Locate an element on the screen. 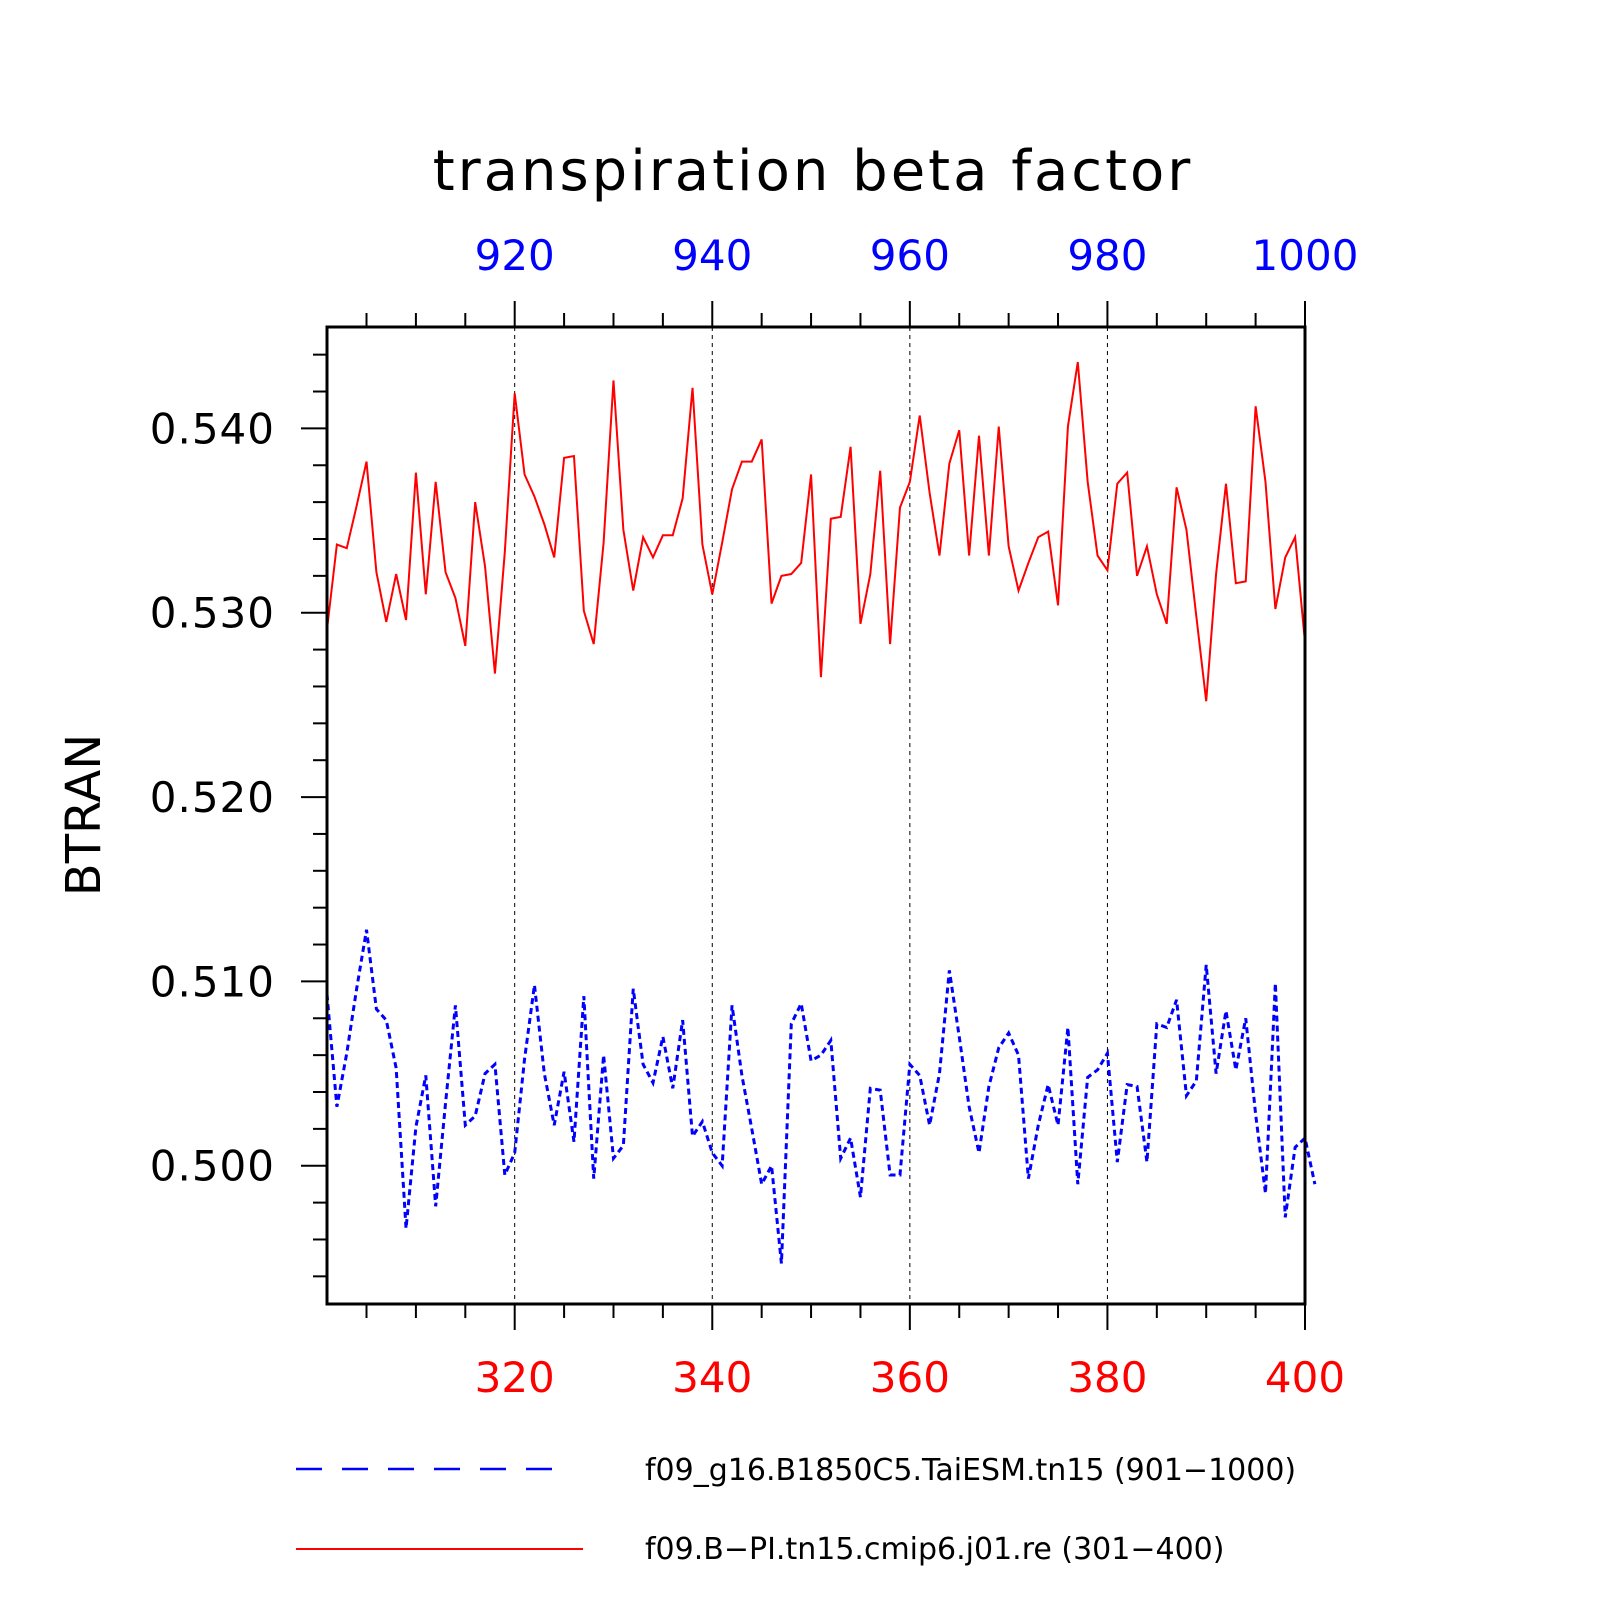  bottom-x-tick-label: 340 is located at coordinates (712, 1377).